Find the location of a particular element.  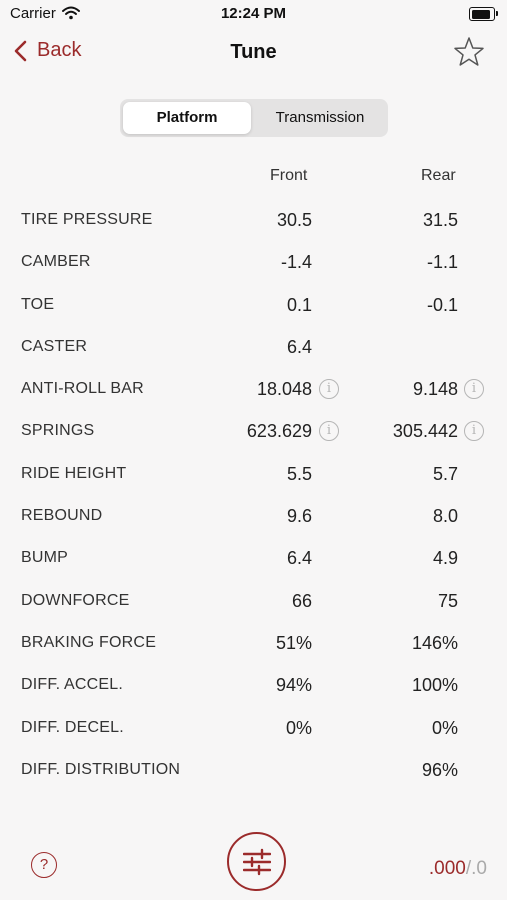

front-value: 5.5 is located at coordinates (299, 473).